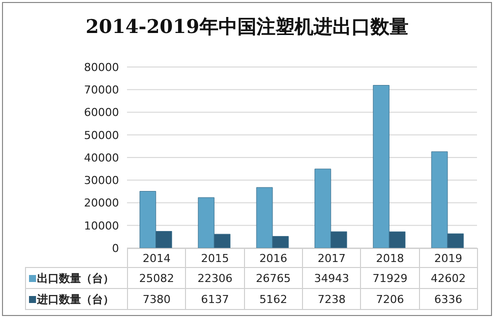 This screenshot has height=321, width=494. Describe the element at coordinates (273, 258) in the screenshot. I see `x-tick-label: 2016` at that location.